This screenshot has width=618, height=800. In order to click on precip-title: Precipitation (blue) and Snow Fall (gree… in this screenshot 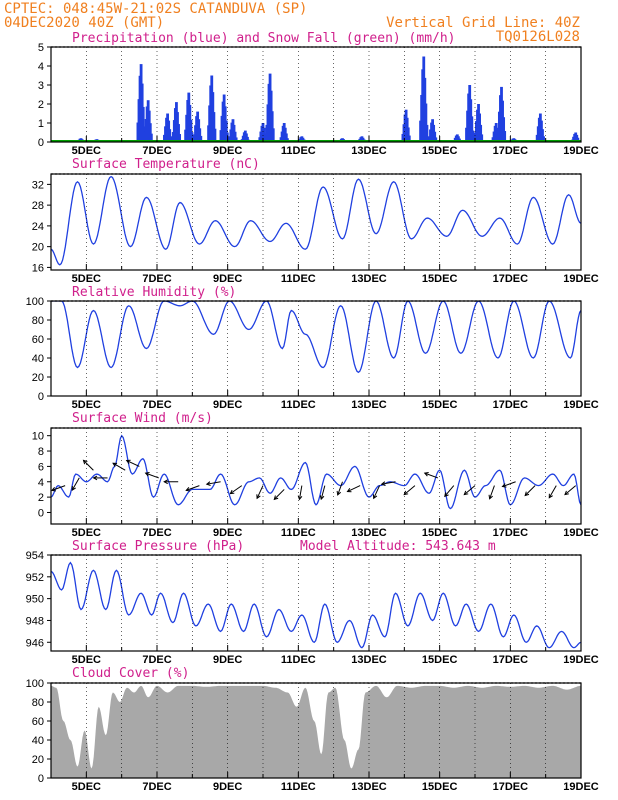, I will do `click(264, 38)`.